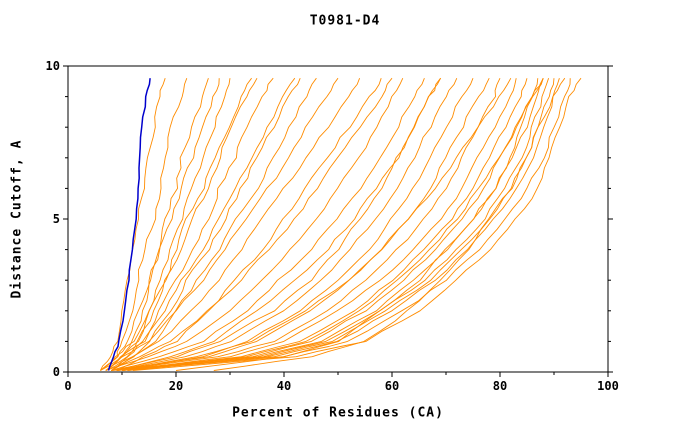 Image resolution: width=680 pixels, height=440 pixels. Describe the element at coordinates (56, 219) in the screenshot. I see `y-tick-label: 5` at that location.